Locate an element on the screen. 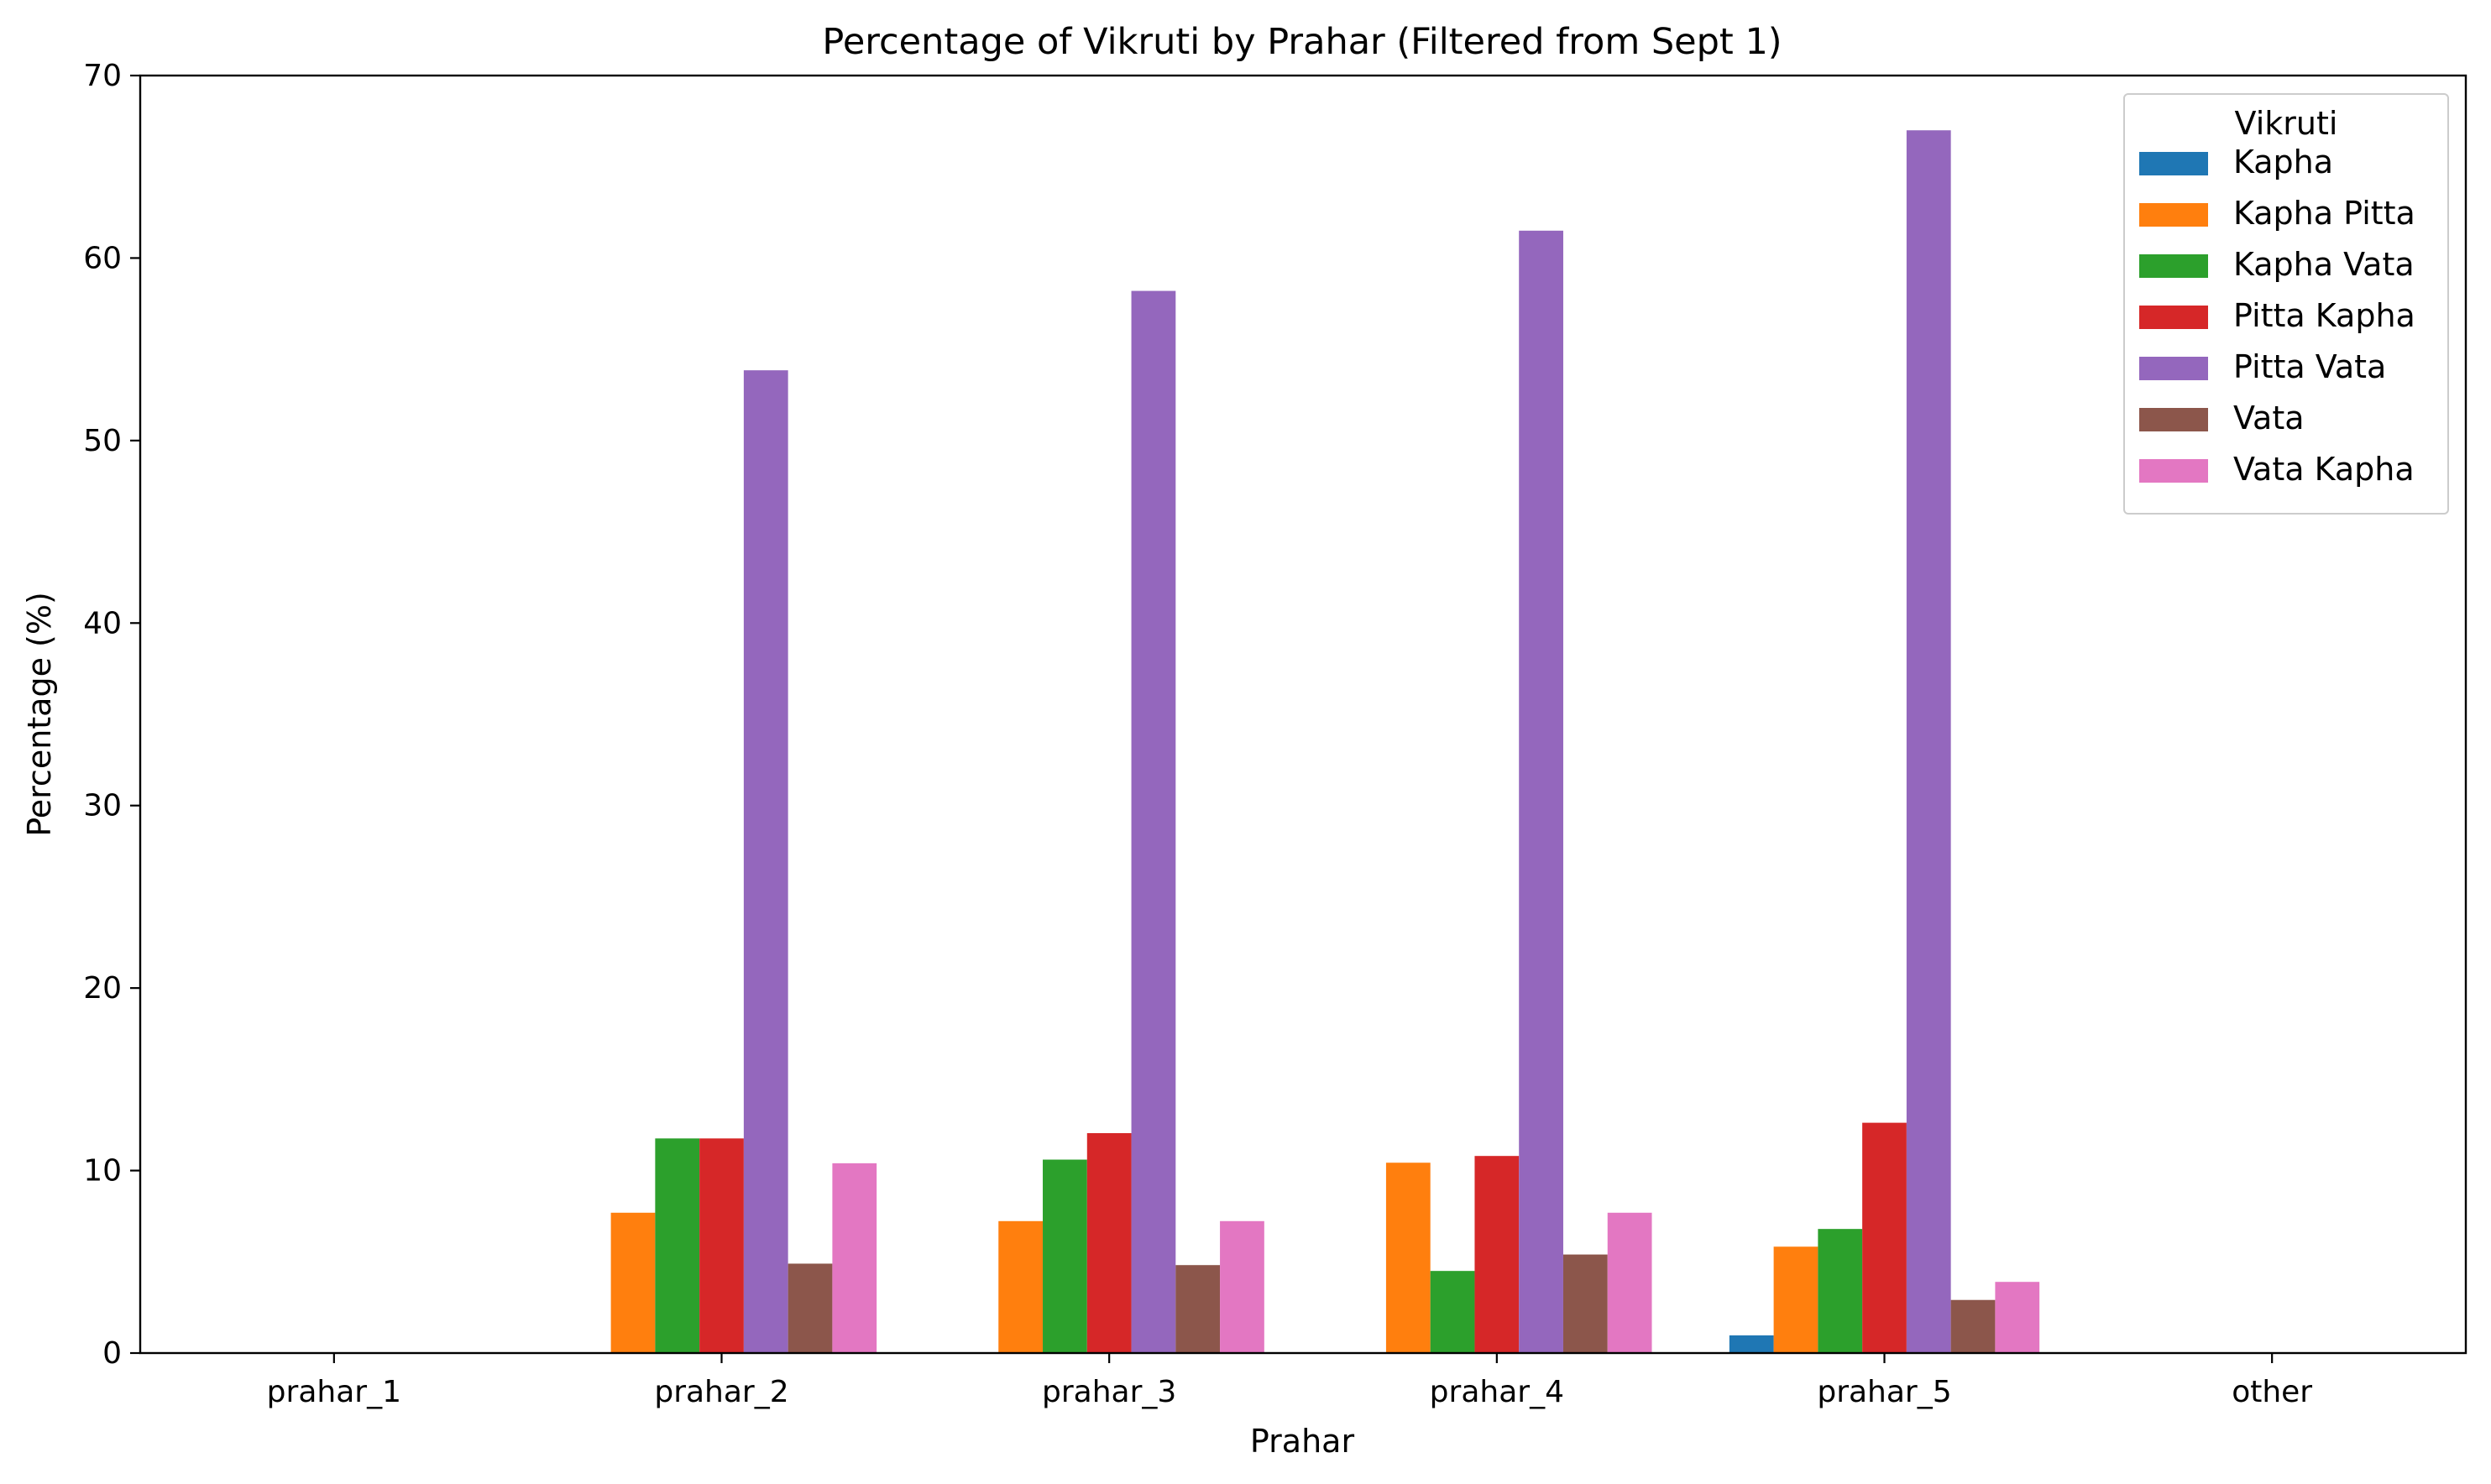 The width and height of the screenshot is (2491, 1484). legend-label-pitta-kapha: Pitta Kapha is located at coordinates (2324, 315).